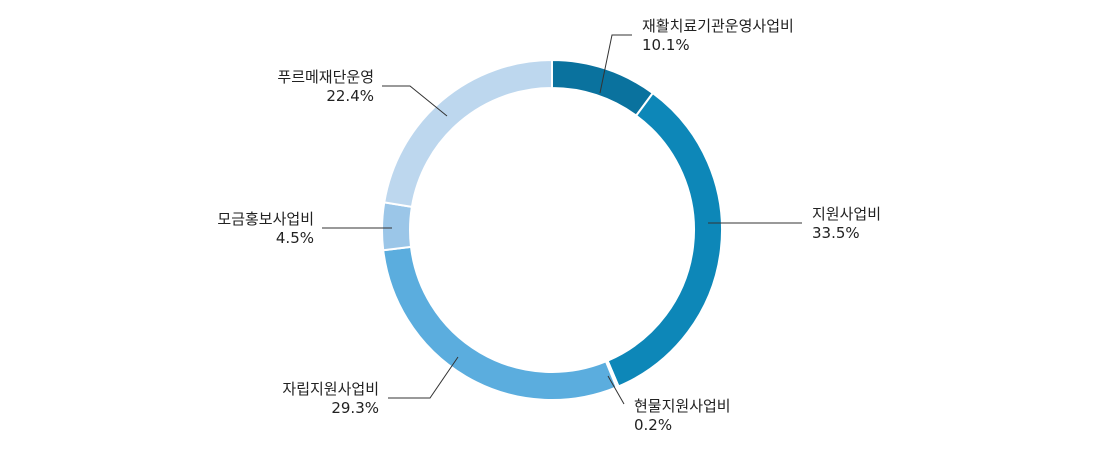 The width and height of the screenshot is (1104, 457). Describe the element at coordinates (836, 233) in the screenshot. I see `slice-value-label: 33.5%` at that location.